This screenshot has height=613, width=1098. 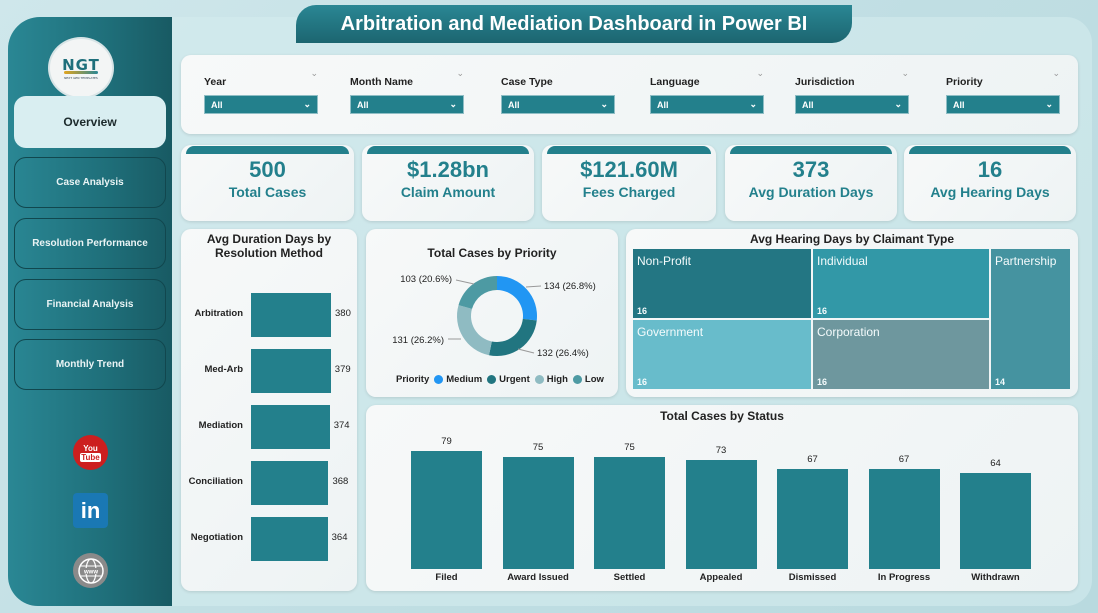 What do you see at coordinates (629, 577) in the screenshot?
I see `bar-category-label: Settled` at bounding box center [629, 577].